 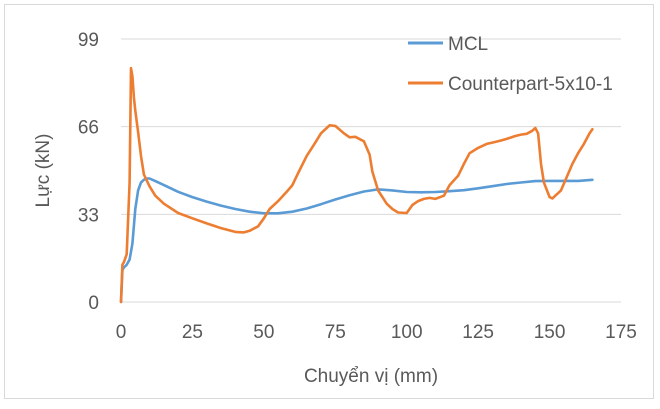 I want to click on legend-item-mcl: MCL, so click(x=448, y=44).